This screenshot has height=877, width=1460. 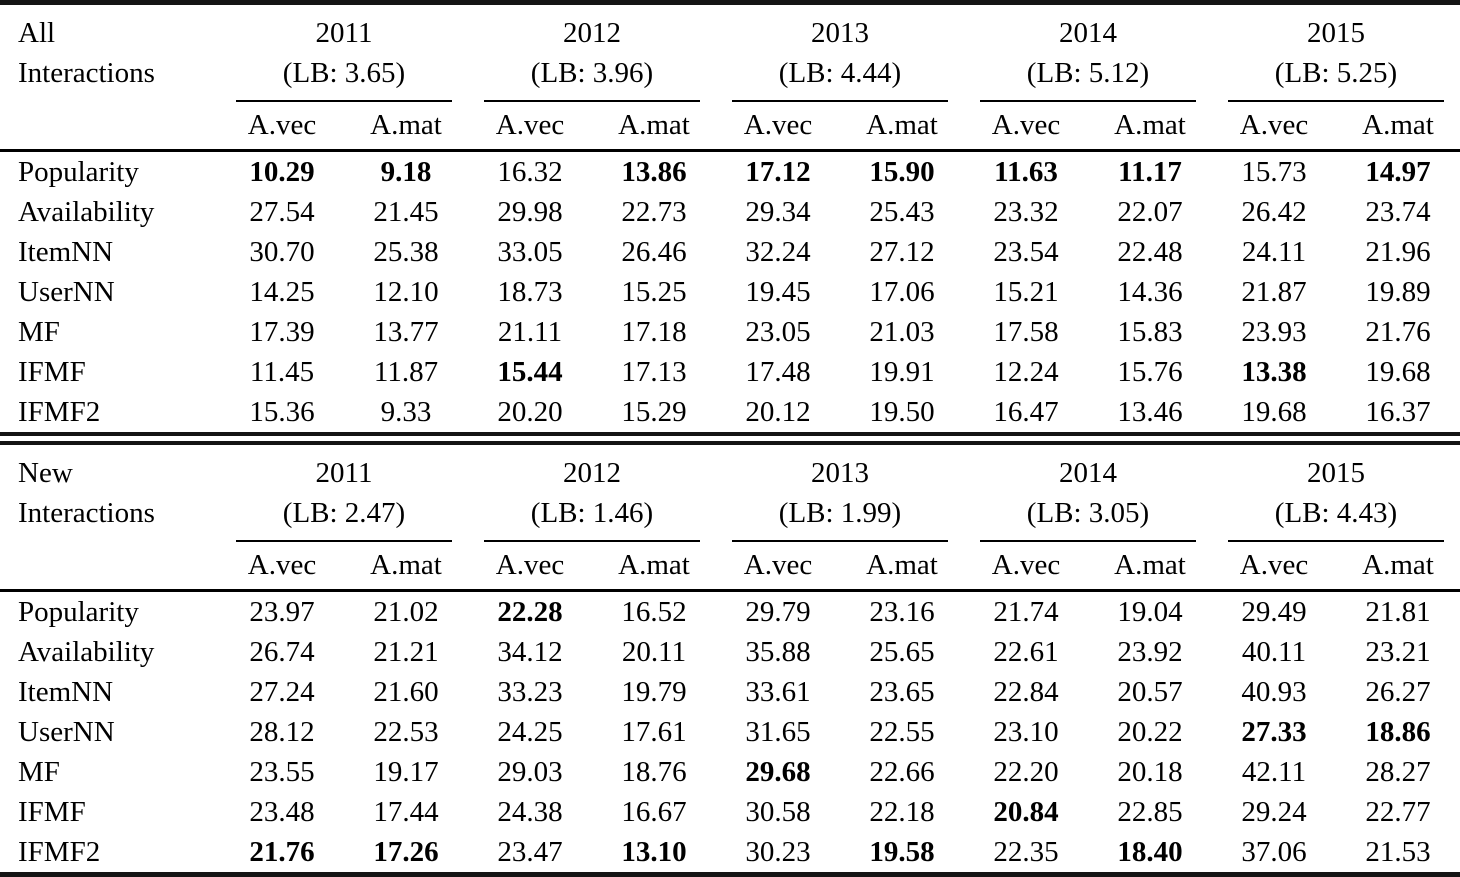 I want to click on year-group: 2013 (LB: 4.44), so click(x=840, y=57).